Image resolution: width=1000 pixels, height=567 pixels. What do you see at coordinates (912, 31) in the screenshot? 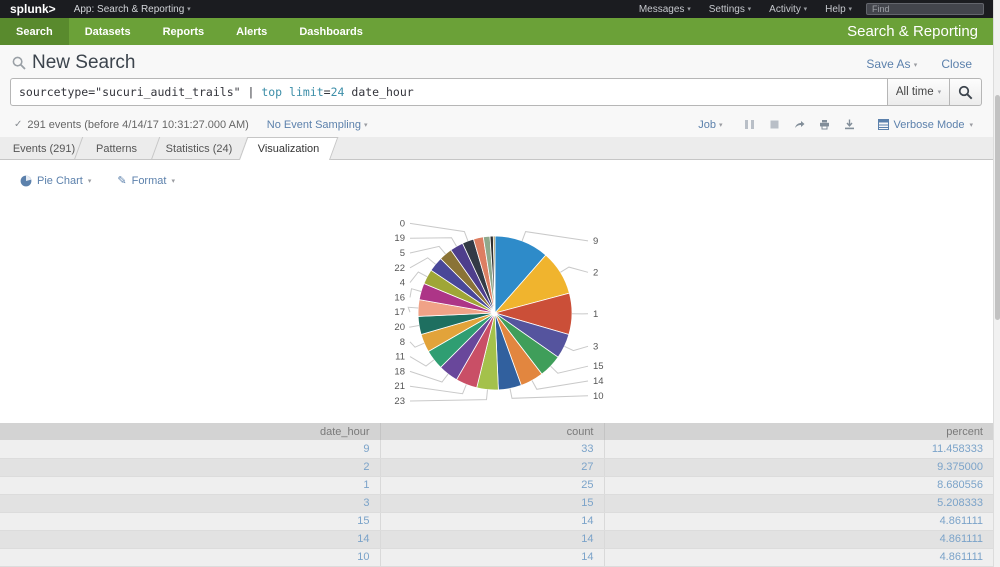
I see `app-title: Search & Reporting` at bounding box center [912, 31].